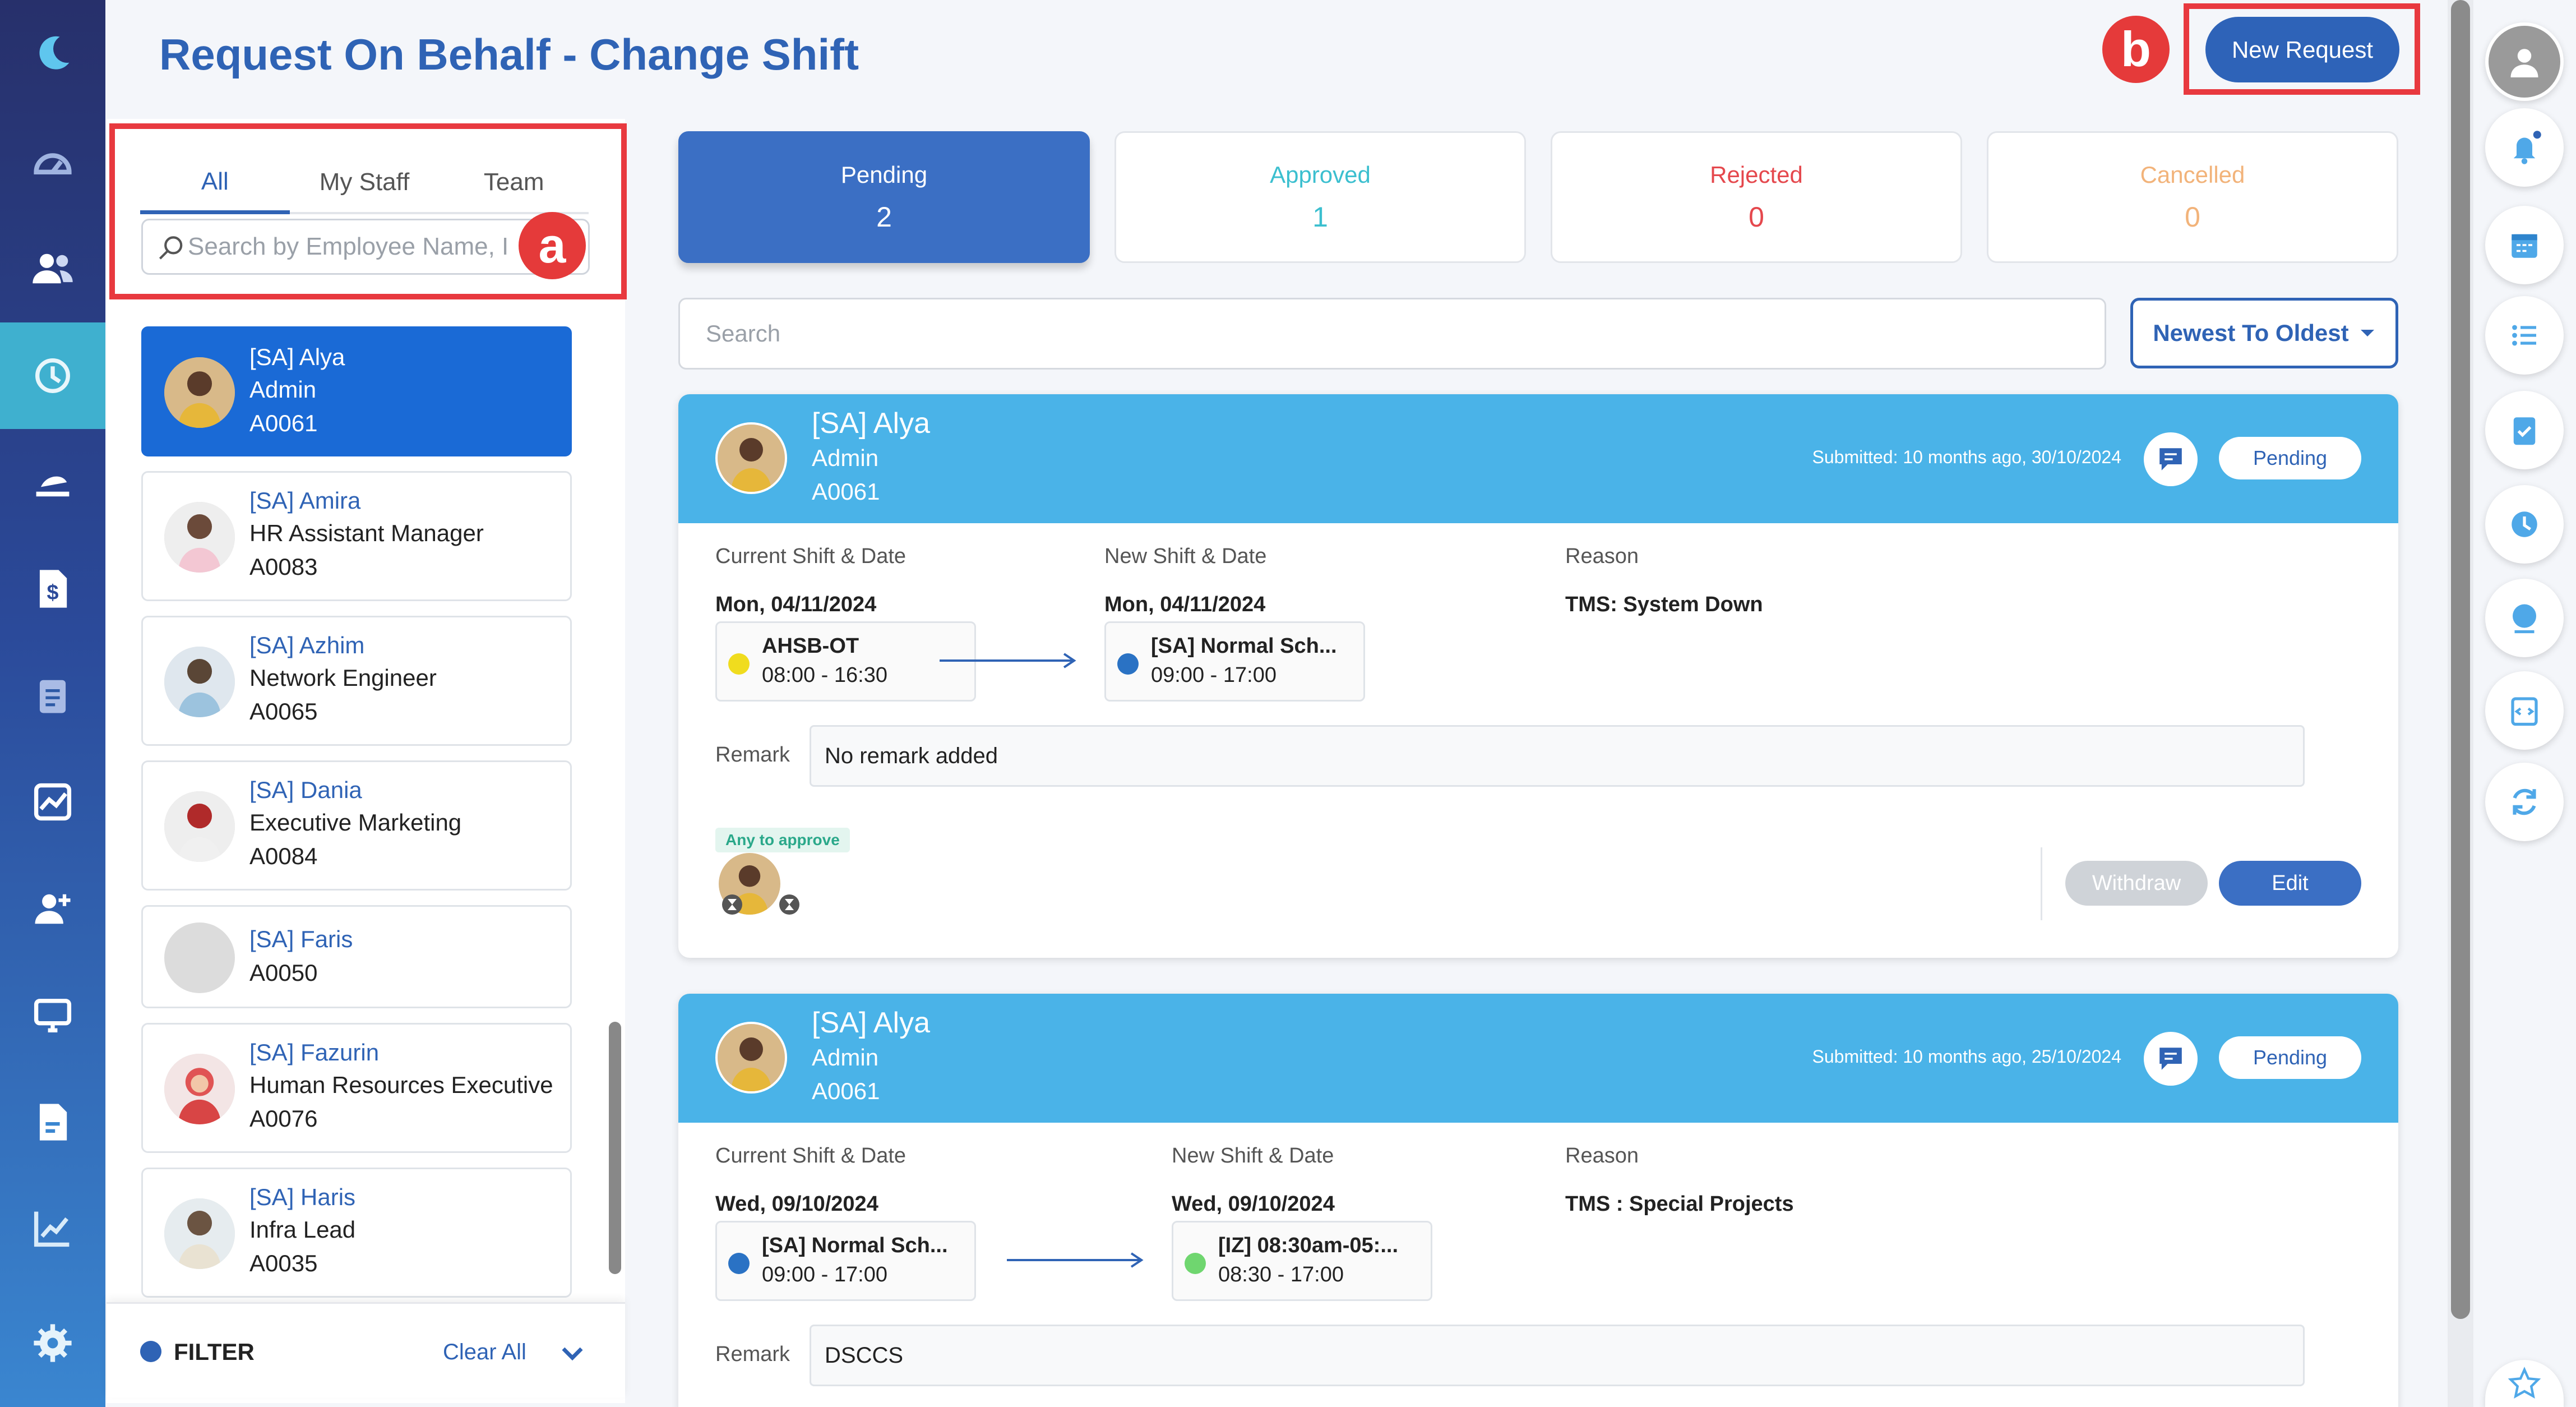 Image resolution: width=2576 pixels, height=1407 pixels. What do you see at coordinates (52, 909) in the screenshot?
I see `add-user-icon` at bounding box center [52, 909].